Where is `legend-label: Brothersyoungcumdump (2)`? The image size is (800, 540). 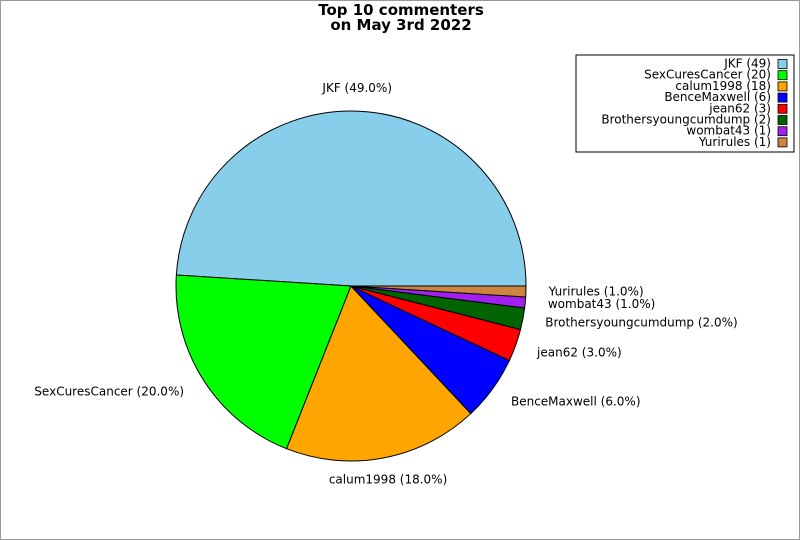 legend-label: Brothersyoungcumdump (2) is located at coordinates (686, 120).